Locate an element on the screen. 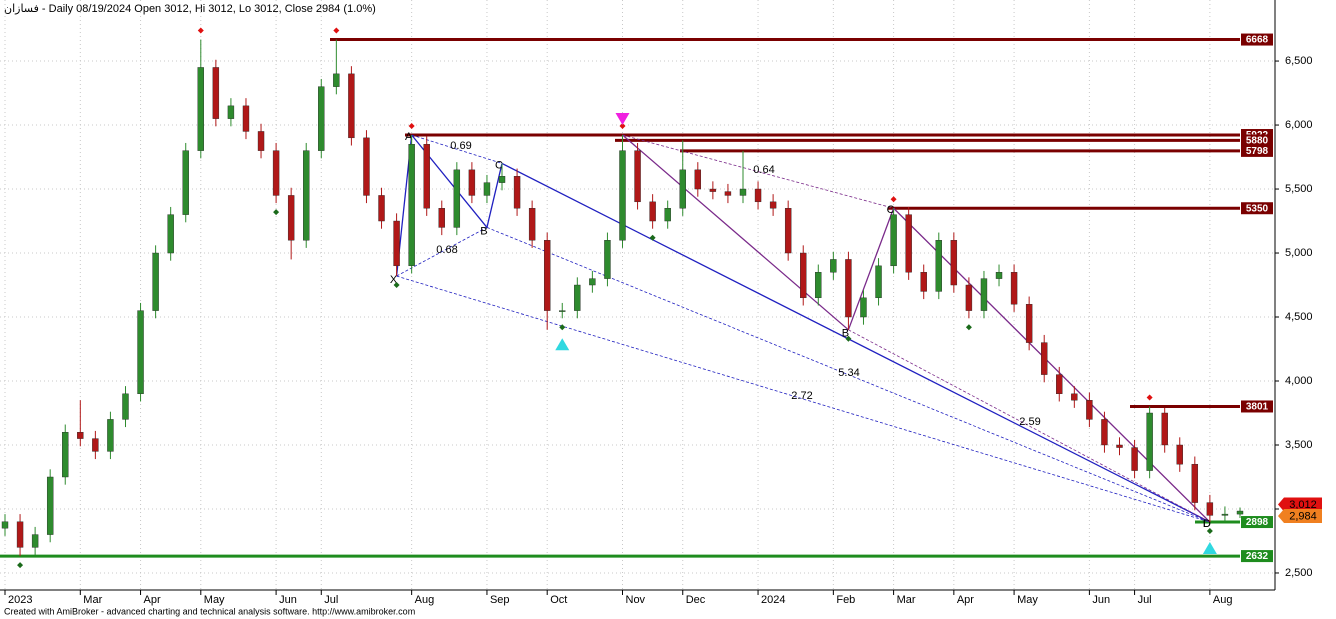 This screenshot has height=619, width=1336. price-tag-label: 3,012 is located at coordinates (1303, 505).